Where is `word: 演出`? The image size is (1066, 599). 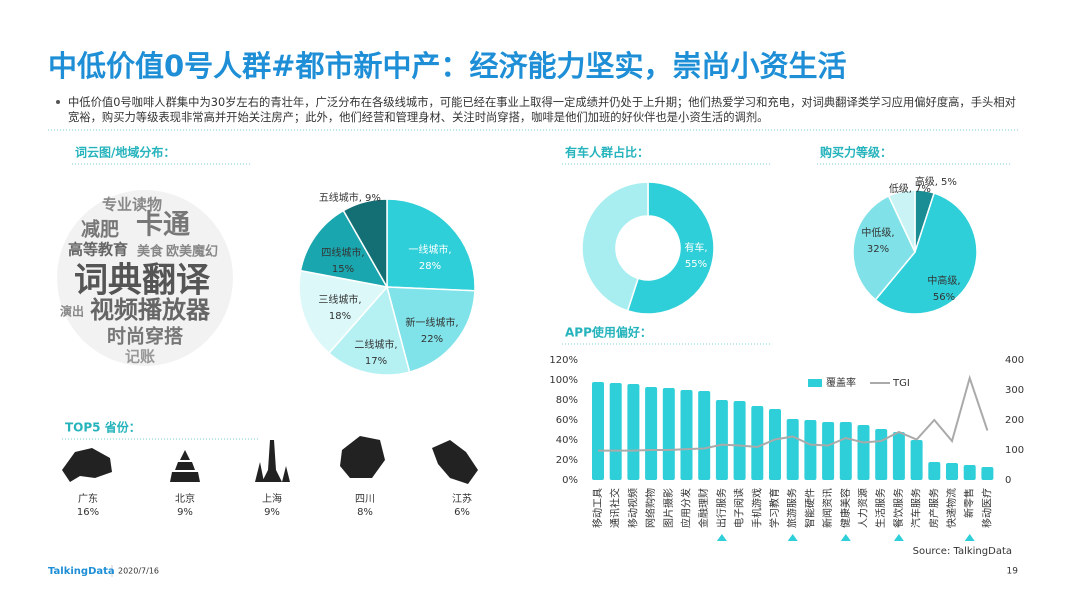 word: 演出 is located at coordinates (72, 311).